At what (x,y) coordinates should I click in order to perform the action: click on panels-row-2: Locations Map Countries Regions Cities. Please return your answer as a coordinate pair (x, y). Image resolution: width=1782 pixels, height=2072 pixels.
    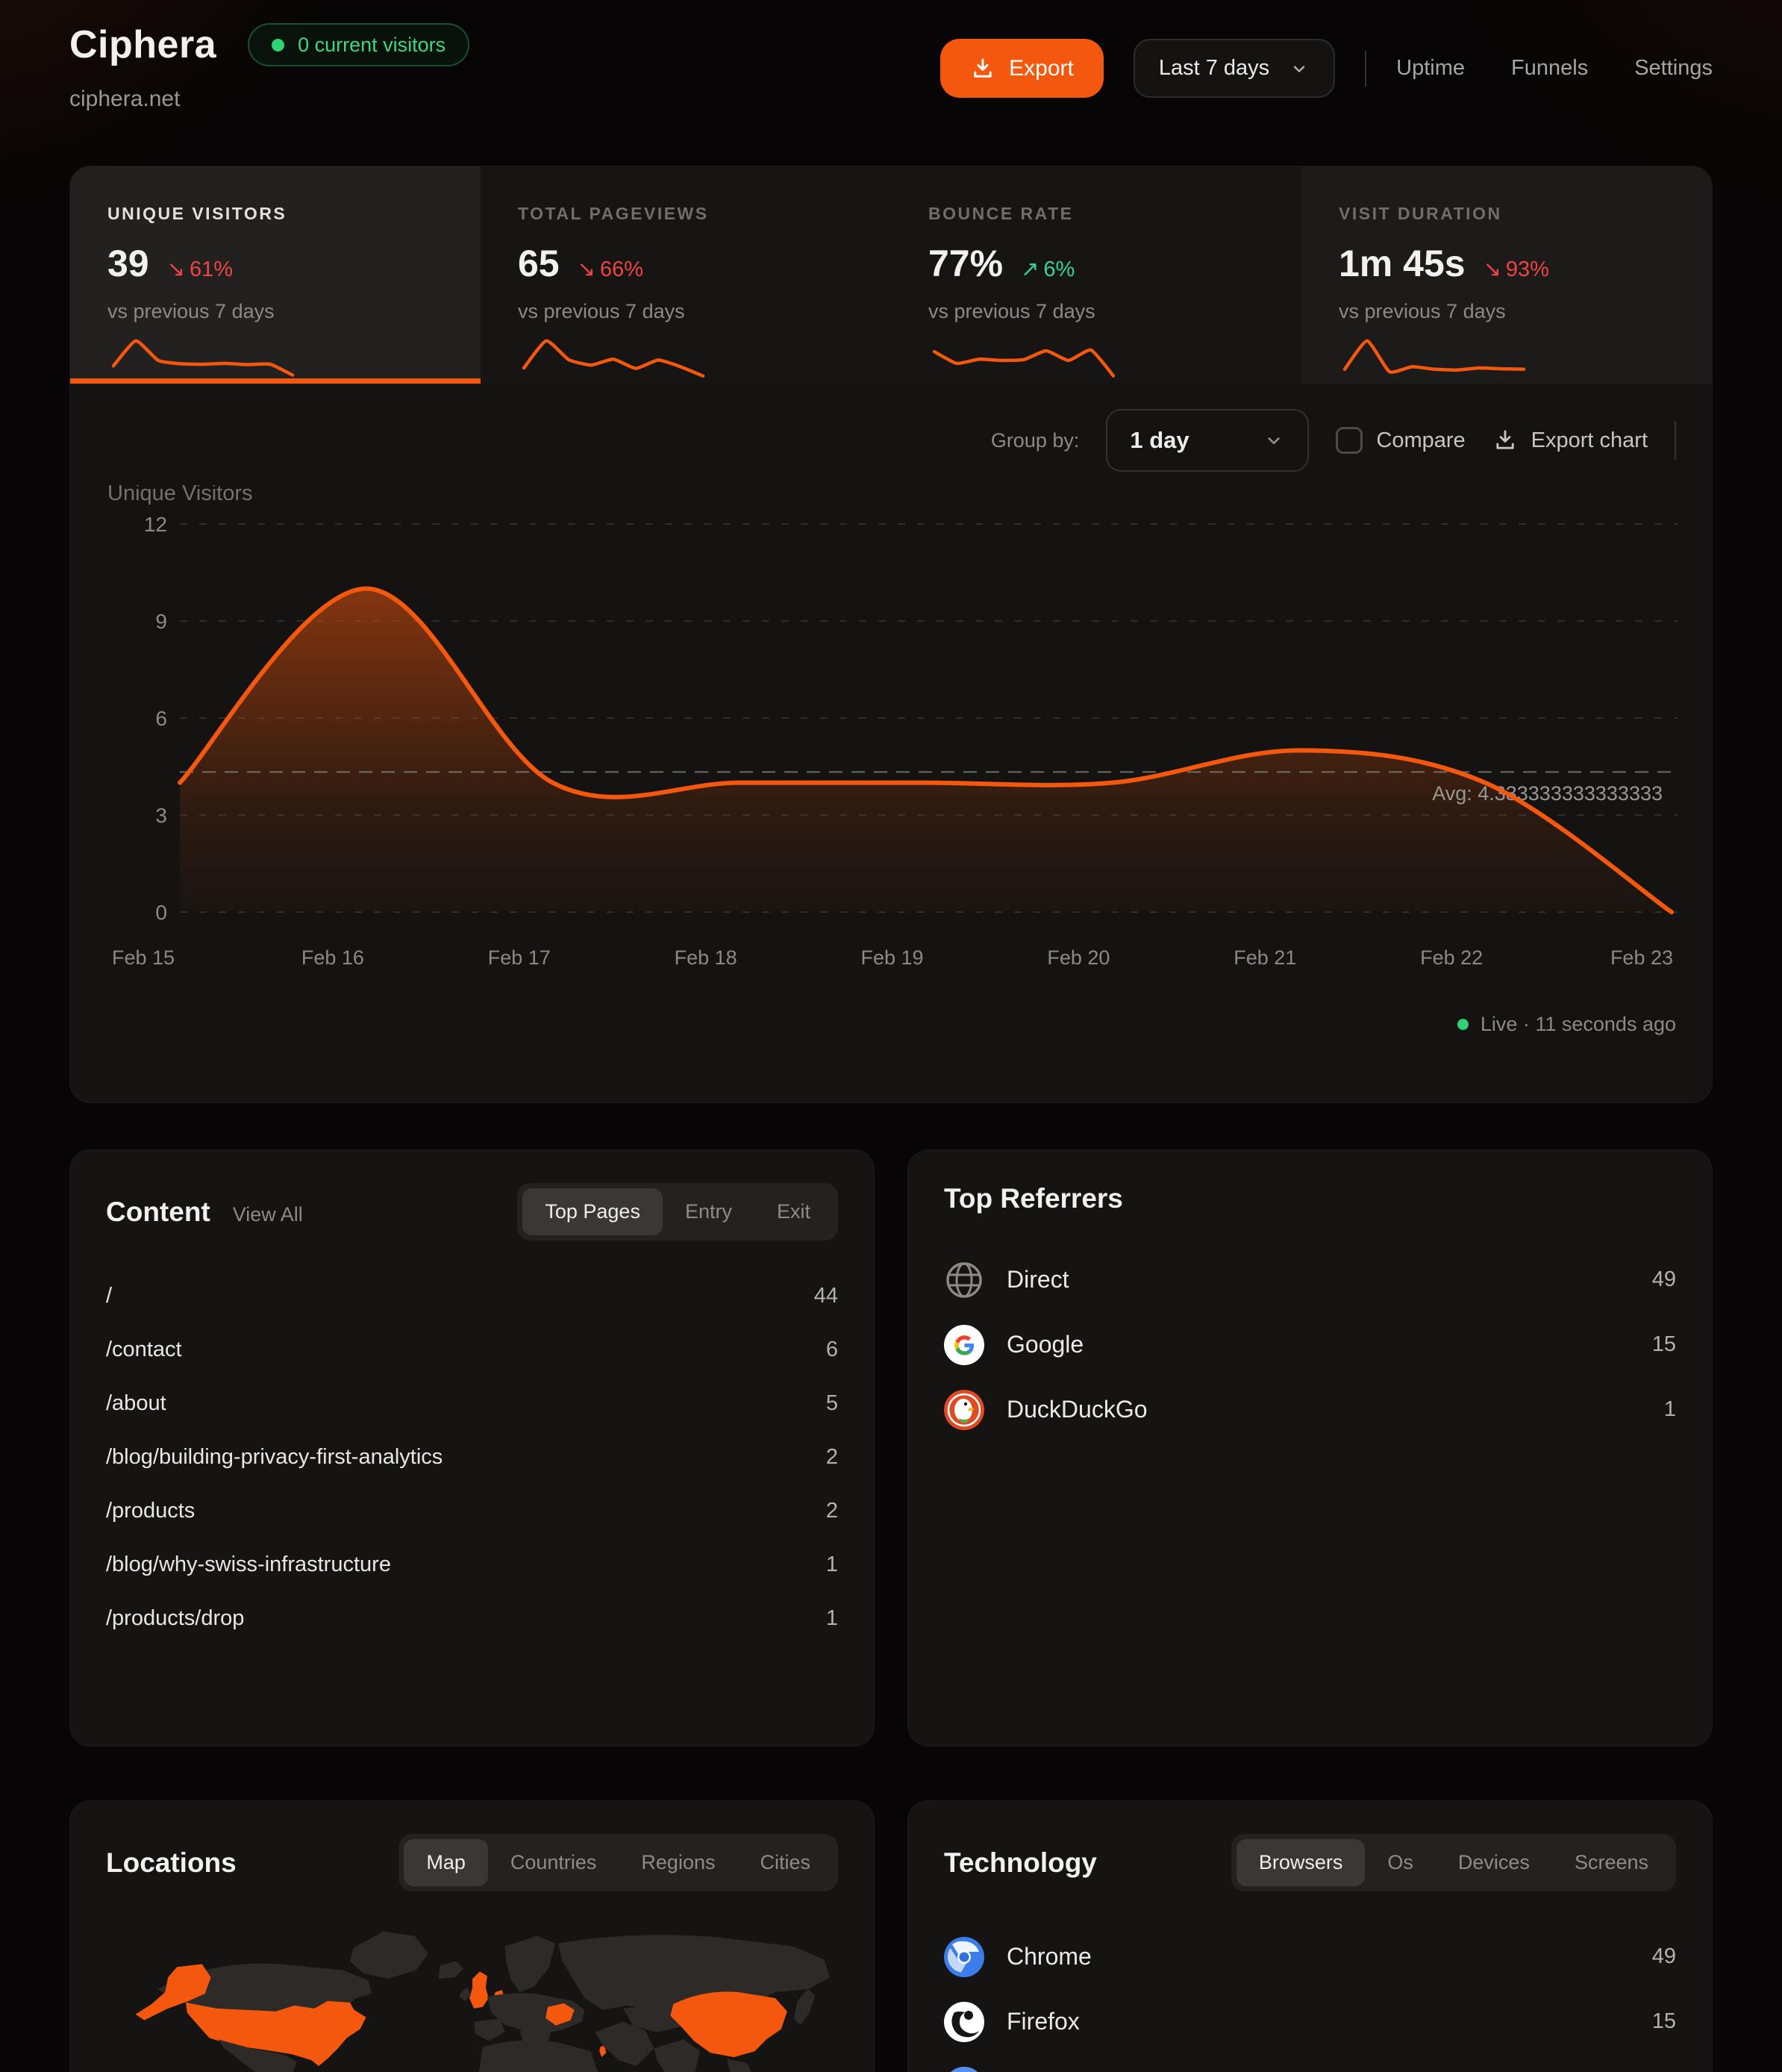
    Looking at the image, I should click on (891, 1936).